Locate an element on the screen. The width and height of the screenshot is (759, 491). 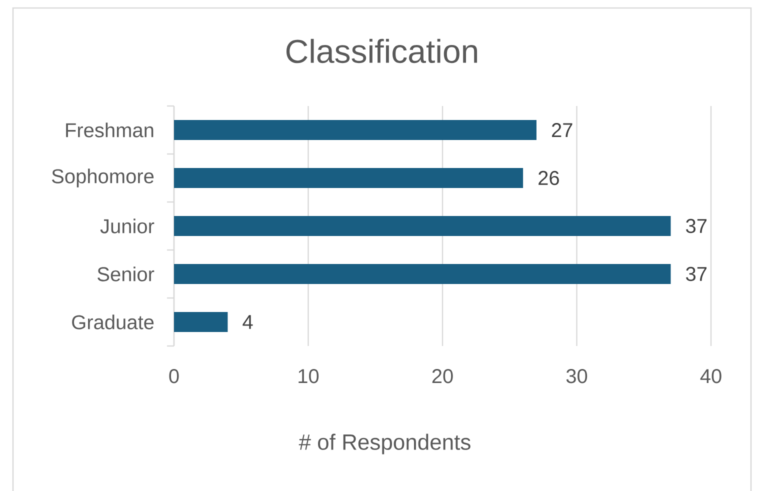
x-tick-label: 20 is located at coordinates (442, 376).